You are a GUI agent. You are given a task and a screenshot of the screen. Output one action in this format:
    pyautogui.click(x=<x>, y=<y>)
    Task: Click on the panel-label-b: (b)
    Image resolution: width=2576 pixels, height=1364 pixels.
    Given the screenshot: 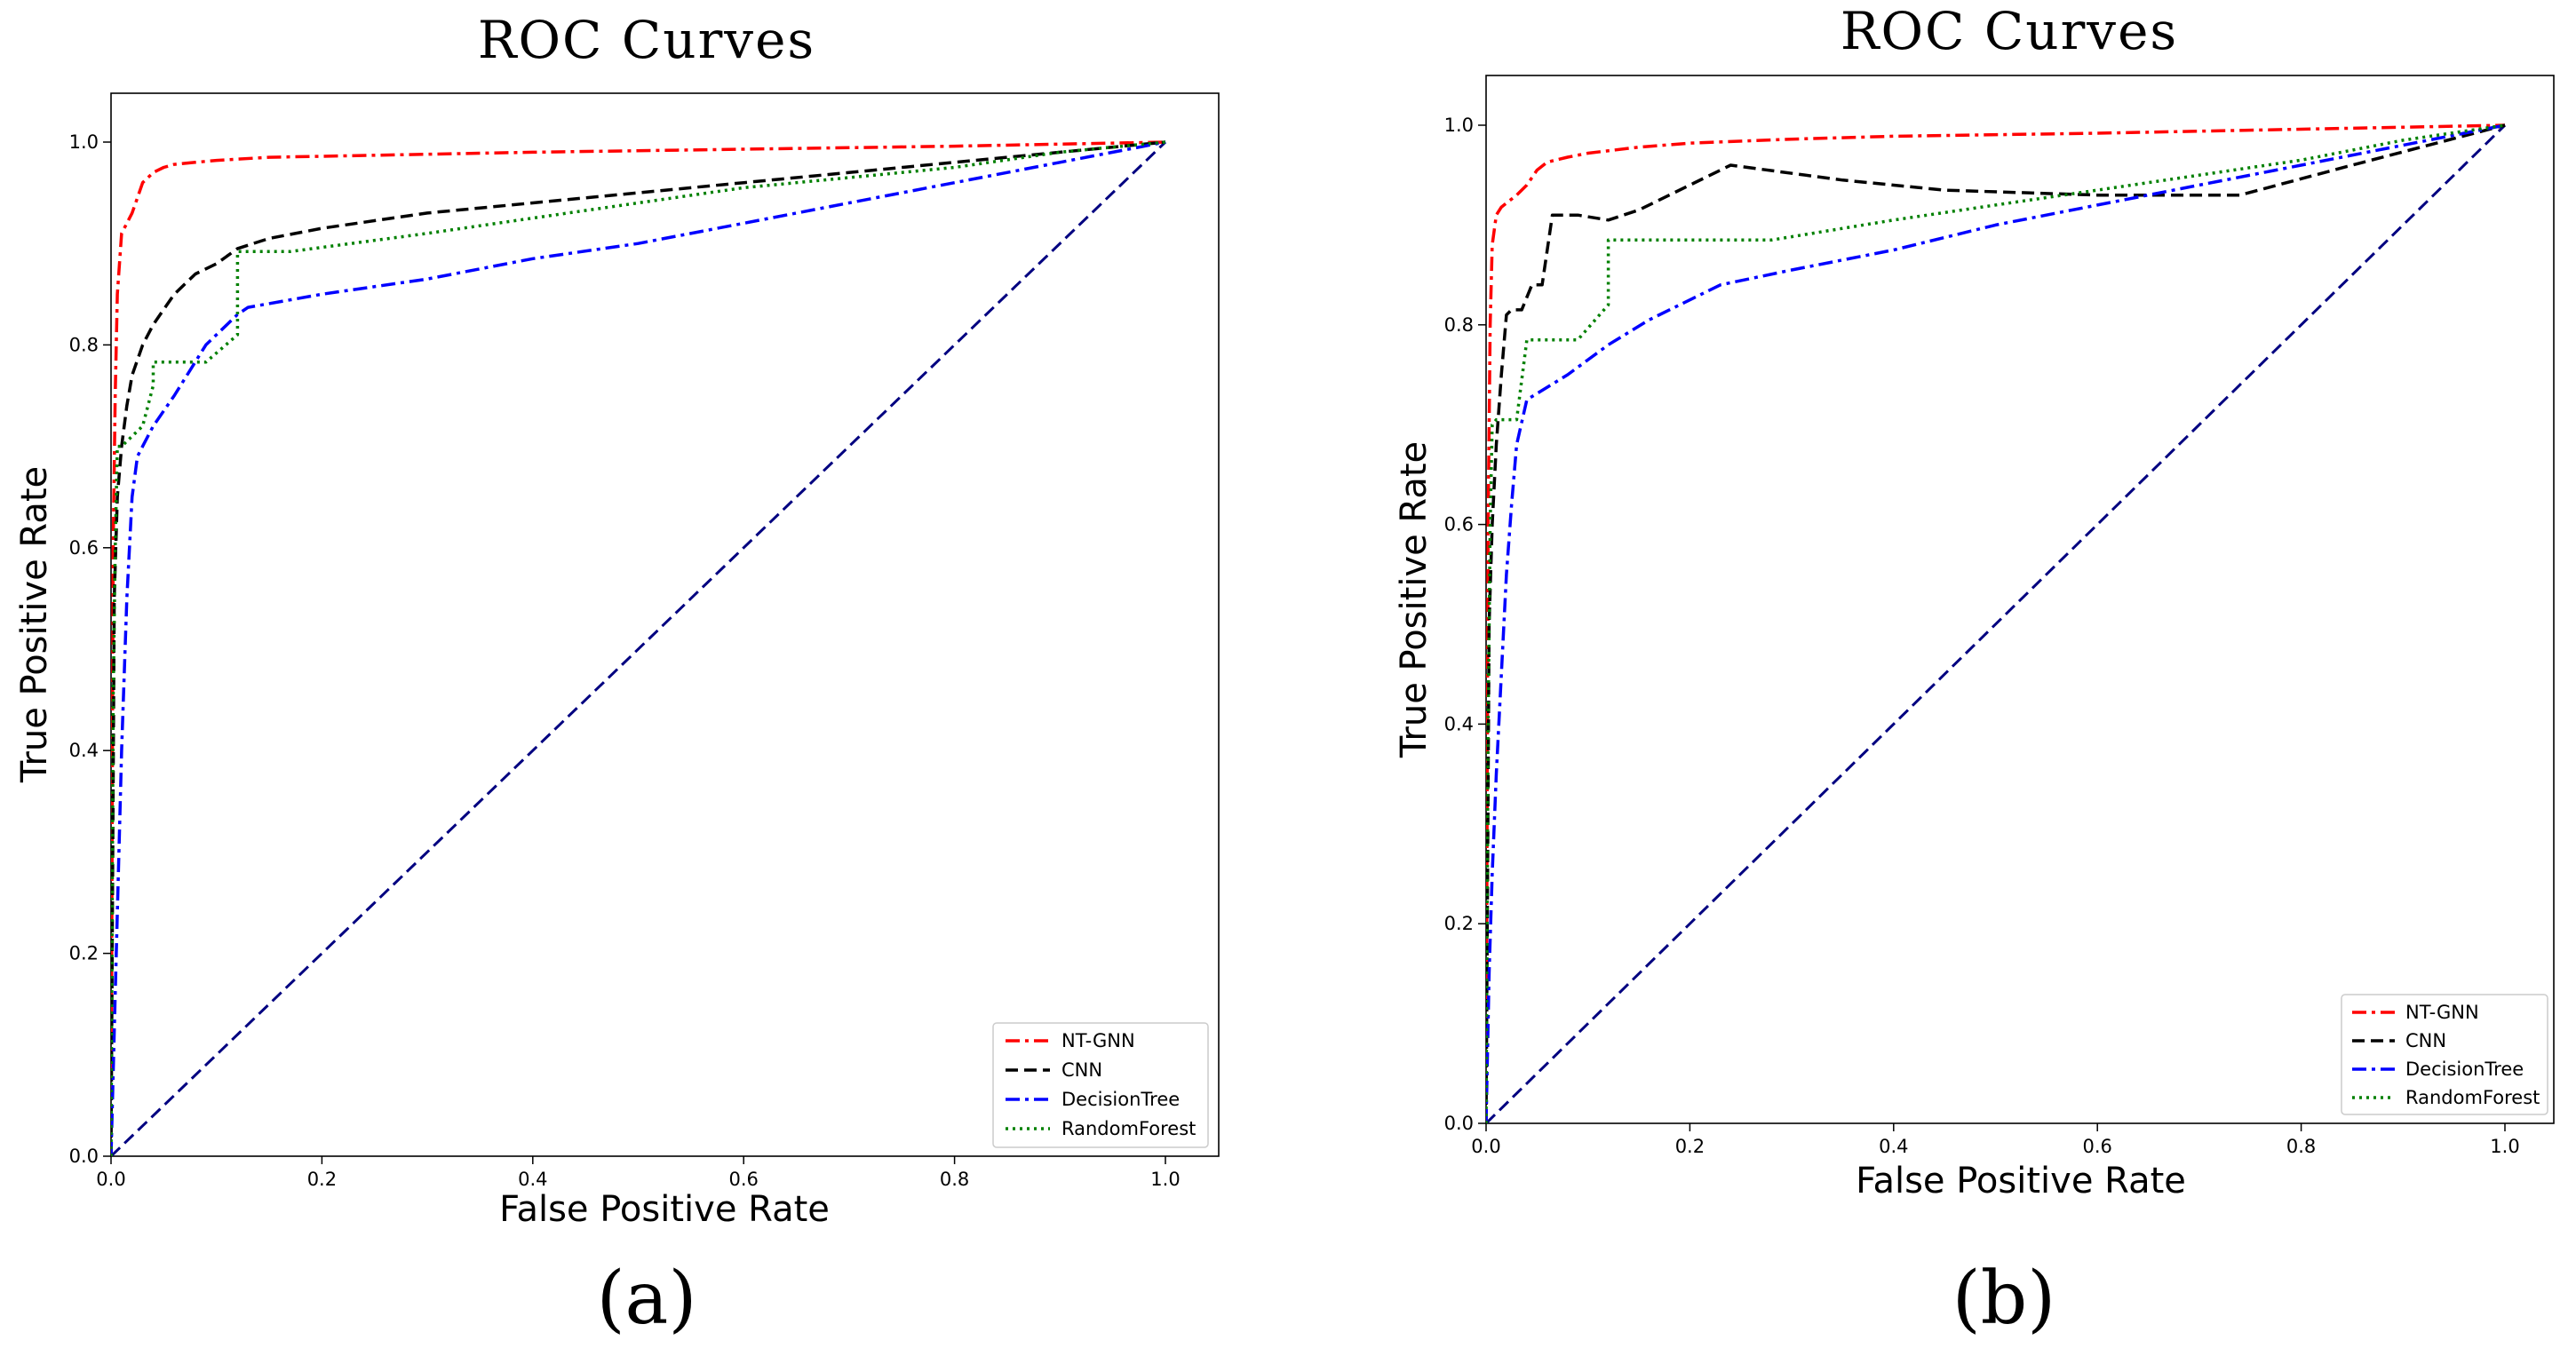 What is the action you would take?
    pyautogui.click(x=2003, y=1299)
    